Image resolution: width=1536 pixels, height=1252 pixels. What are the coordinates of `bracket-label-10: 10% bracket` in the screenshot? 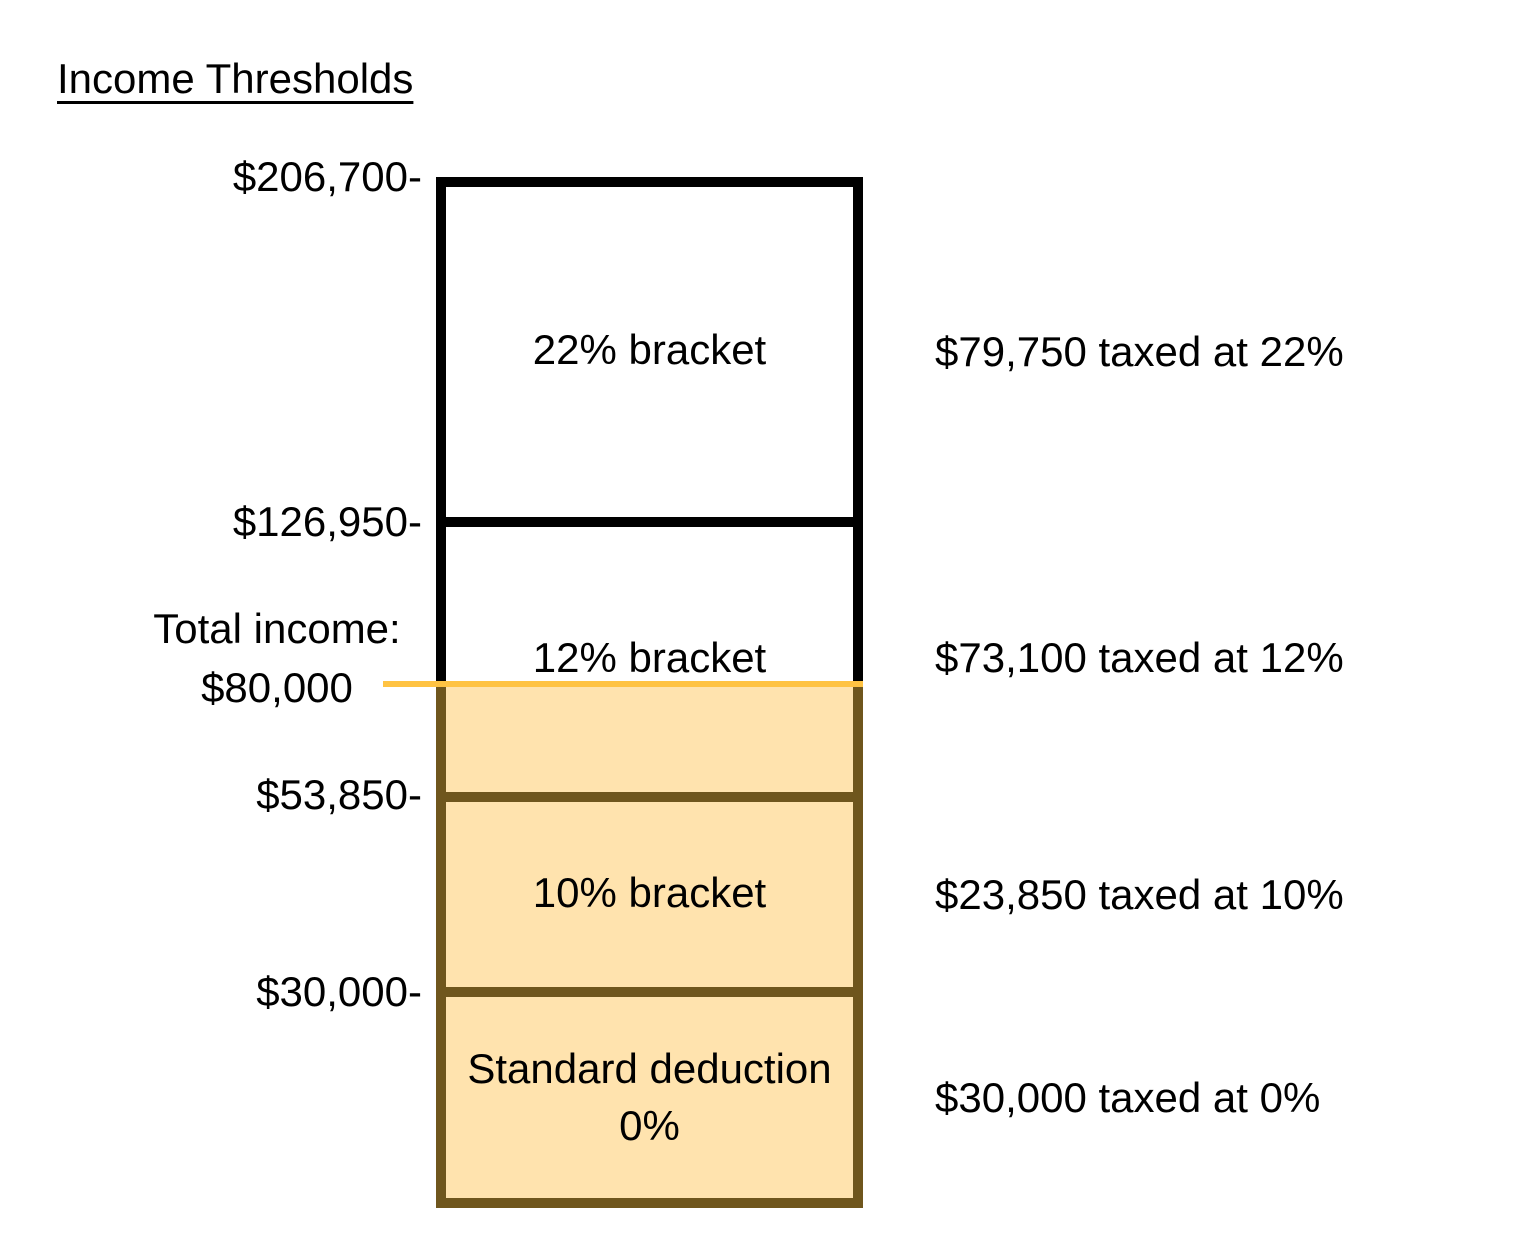 It's located at (649, 892).